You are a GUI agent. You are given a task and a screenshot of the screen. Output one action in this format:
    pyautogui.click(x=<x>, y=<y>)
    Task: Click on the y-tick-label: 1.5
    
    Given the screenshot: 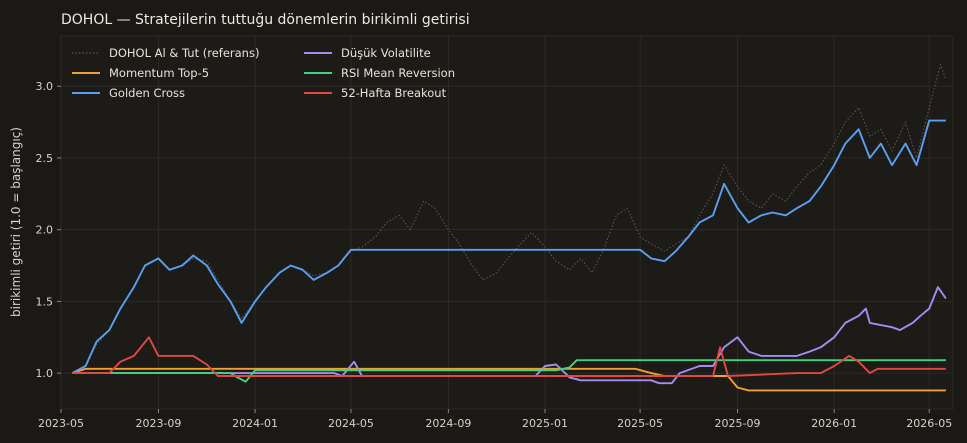 What is the action you would take?
    pyautogui.click(x=45, y=301)
    